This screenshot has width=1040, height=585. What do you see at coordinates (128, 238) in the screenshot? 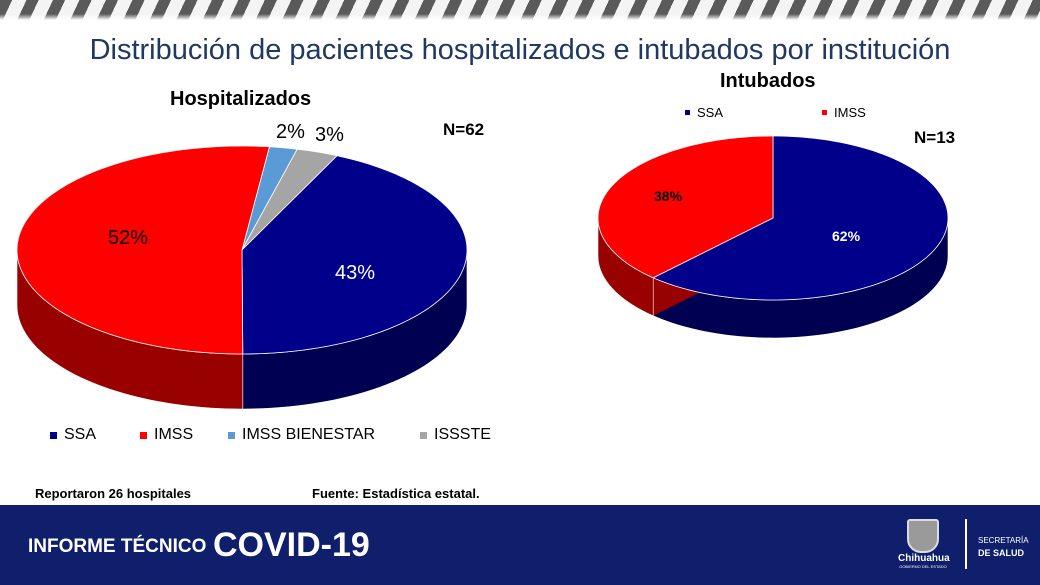
I see `label-imss: 52%` at bounding box center [128, 238].